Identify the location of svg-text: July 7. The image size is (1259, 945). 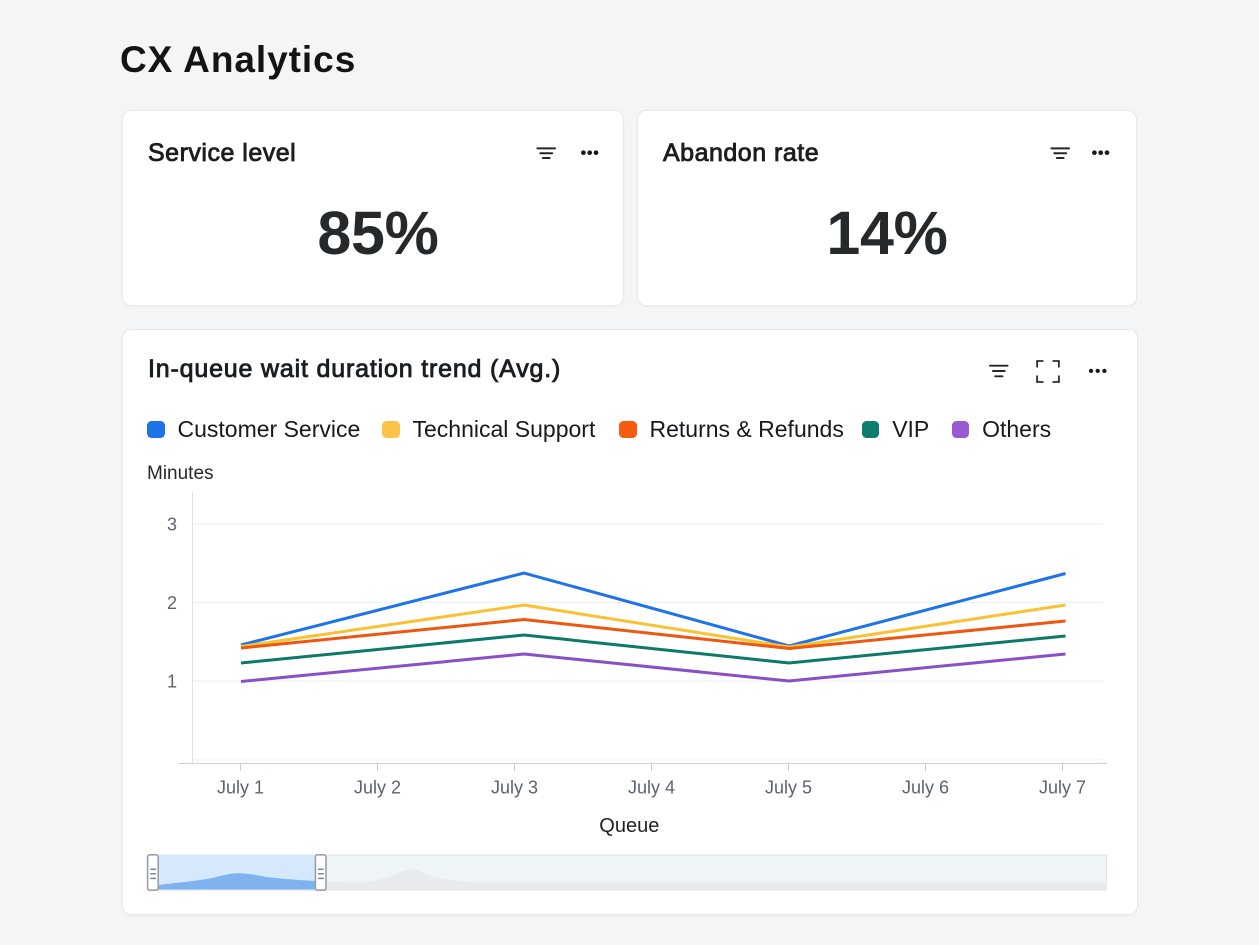
(1062, 787).